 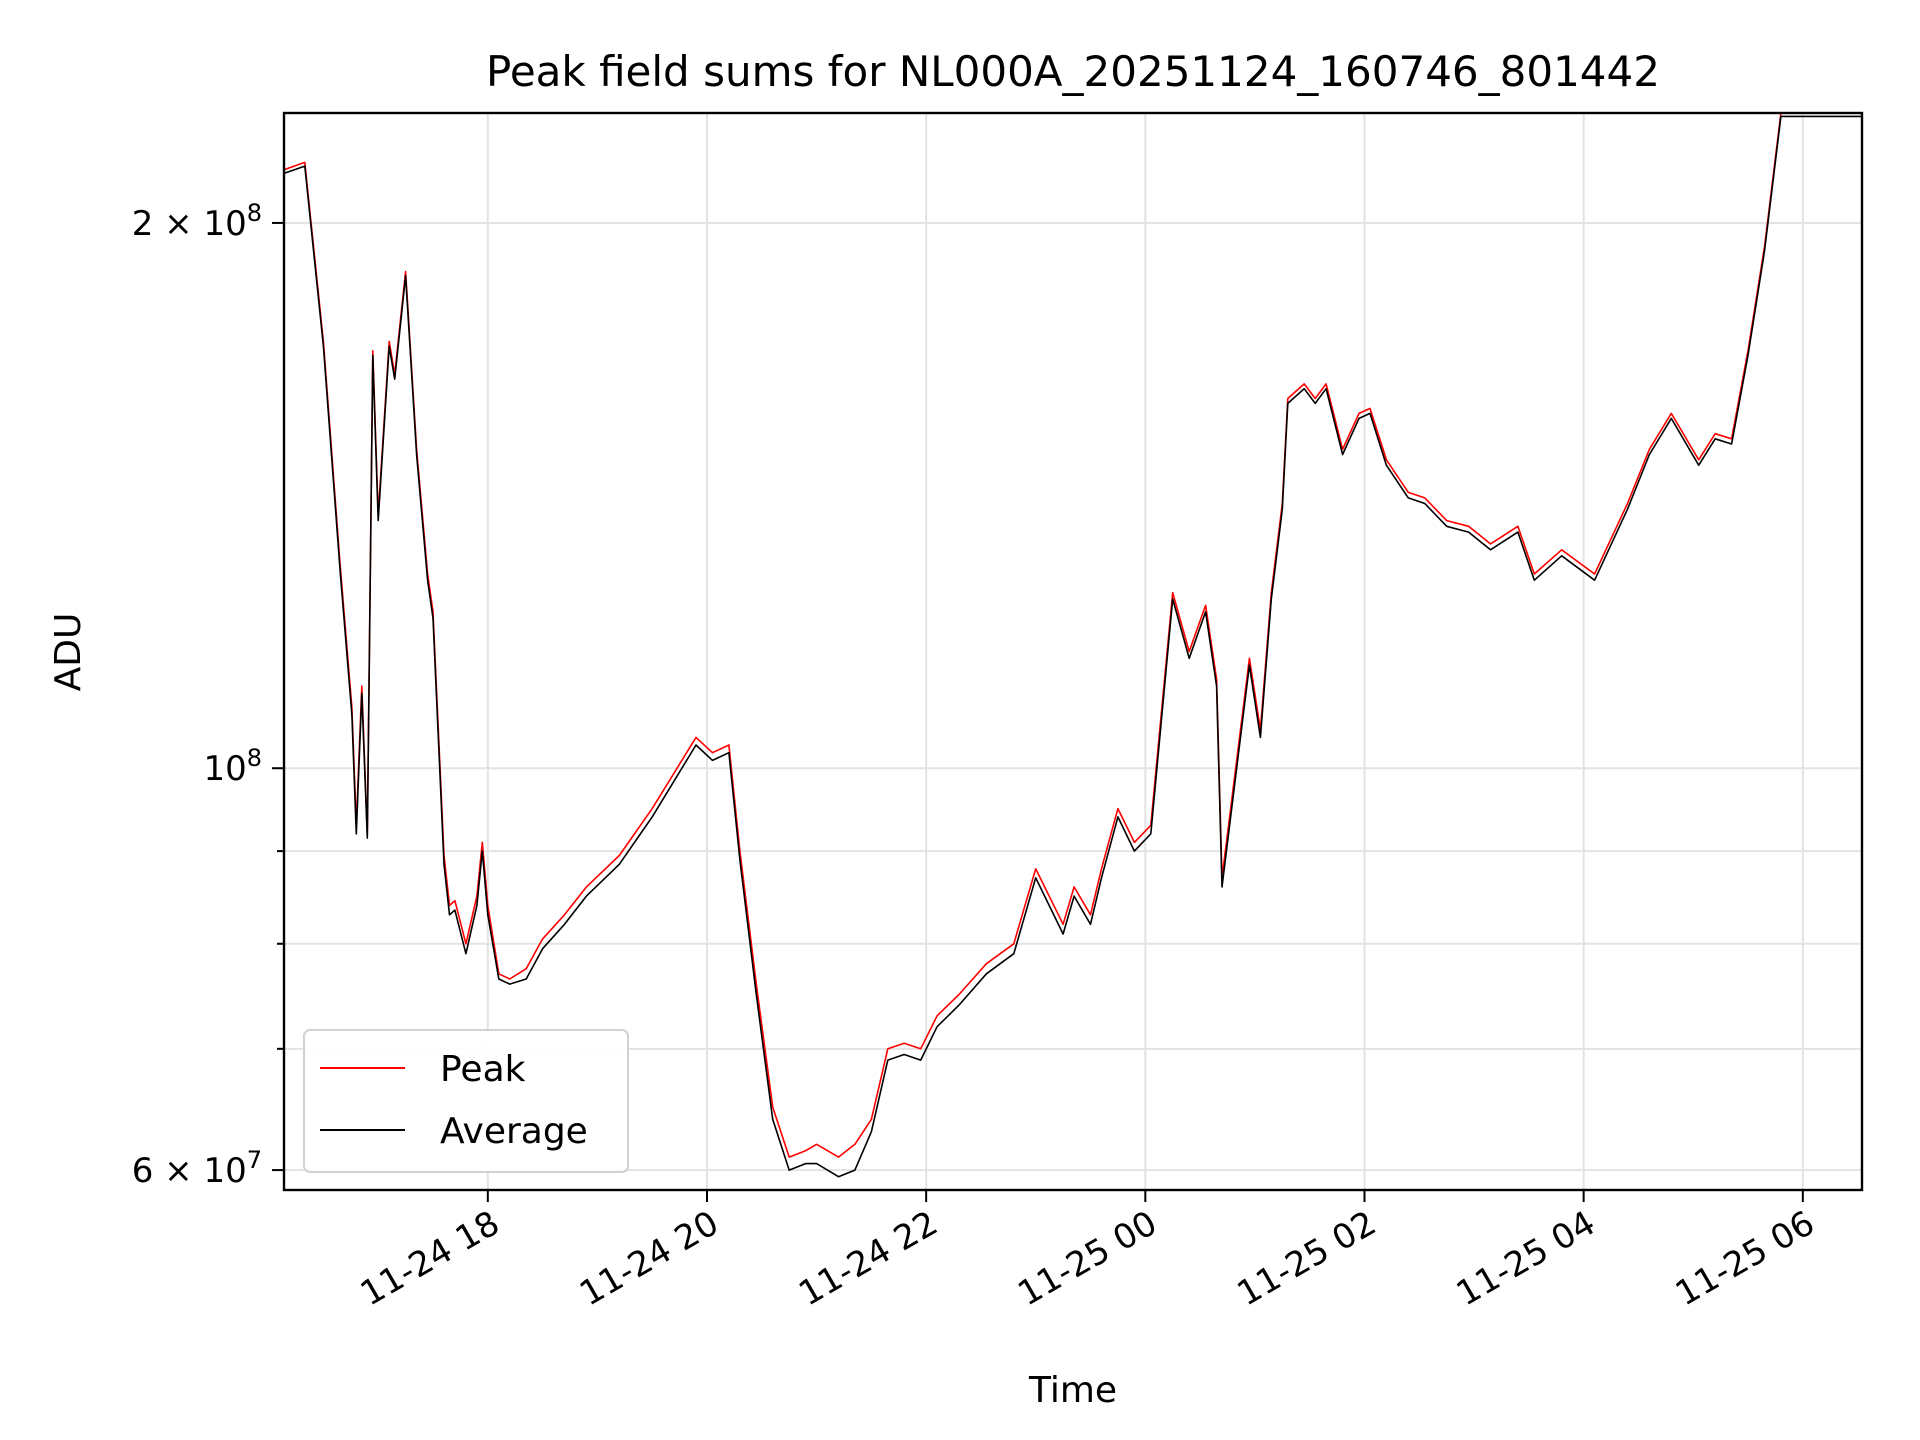 I want to click on legend-label-average: Average, so click(x=514, y=1131).